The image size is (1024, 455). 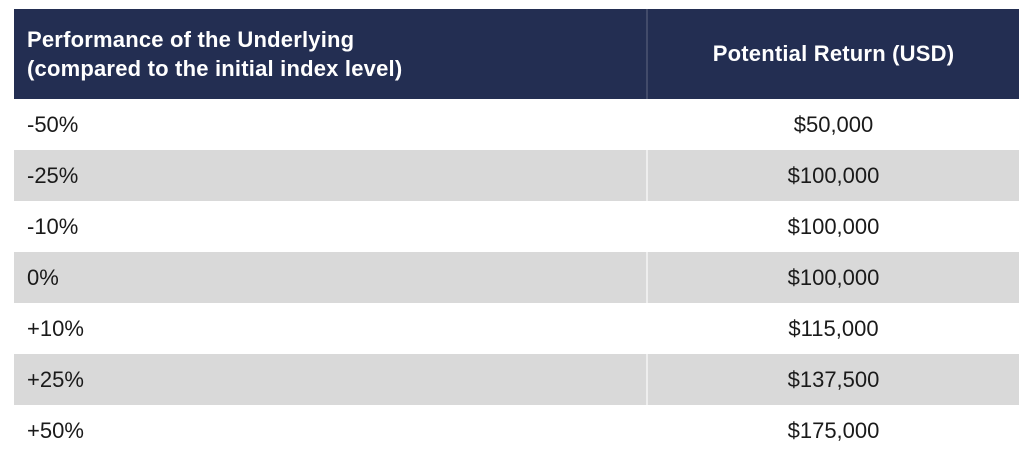 I want to click on table-row: -25% $100,000, so click(x=516, y=175).